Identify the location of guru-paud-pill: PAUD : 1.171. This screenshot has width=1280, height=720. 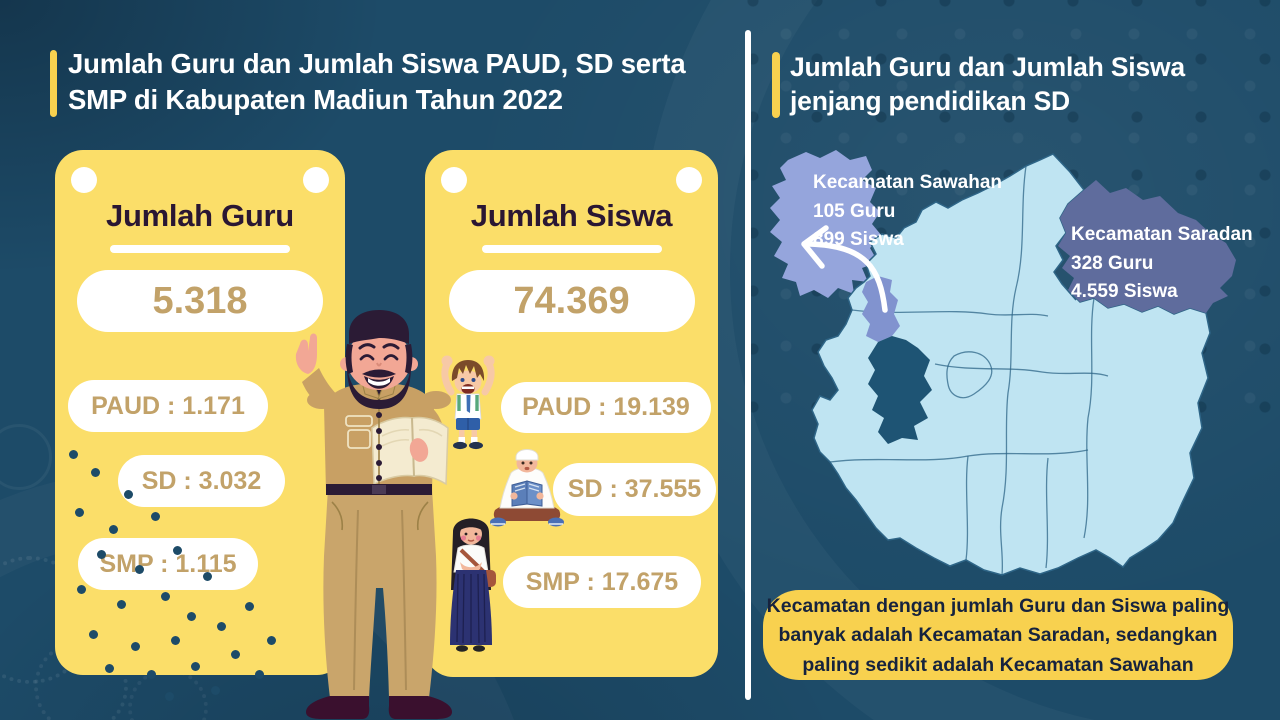
(168, 406).